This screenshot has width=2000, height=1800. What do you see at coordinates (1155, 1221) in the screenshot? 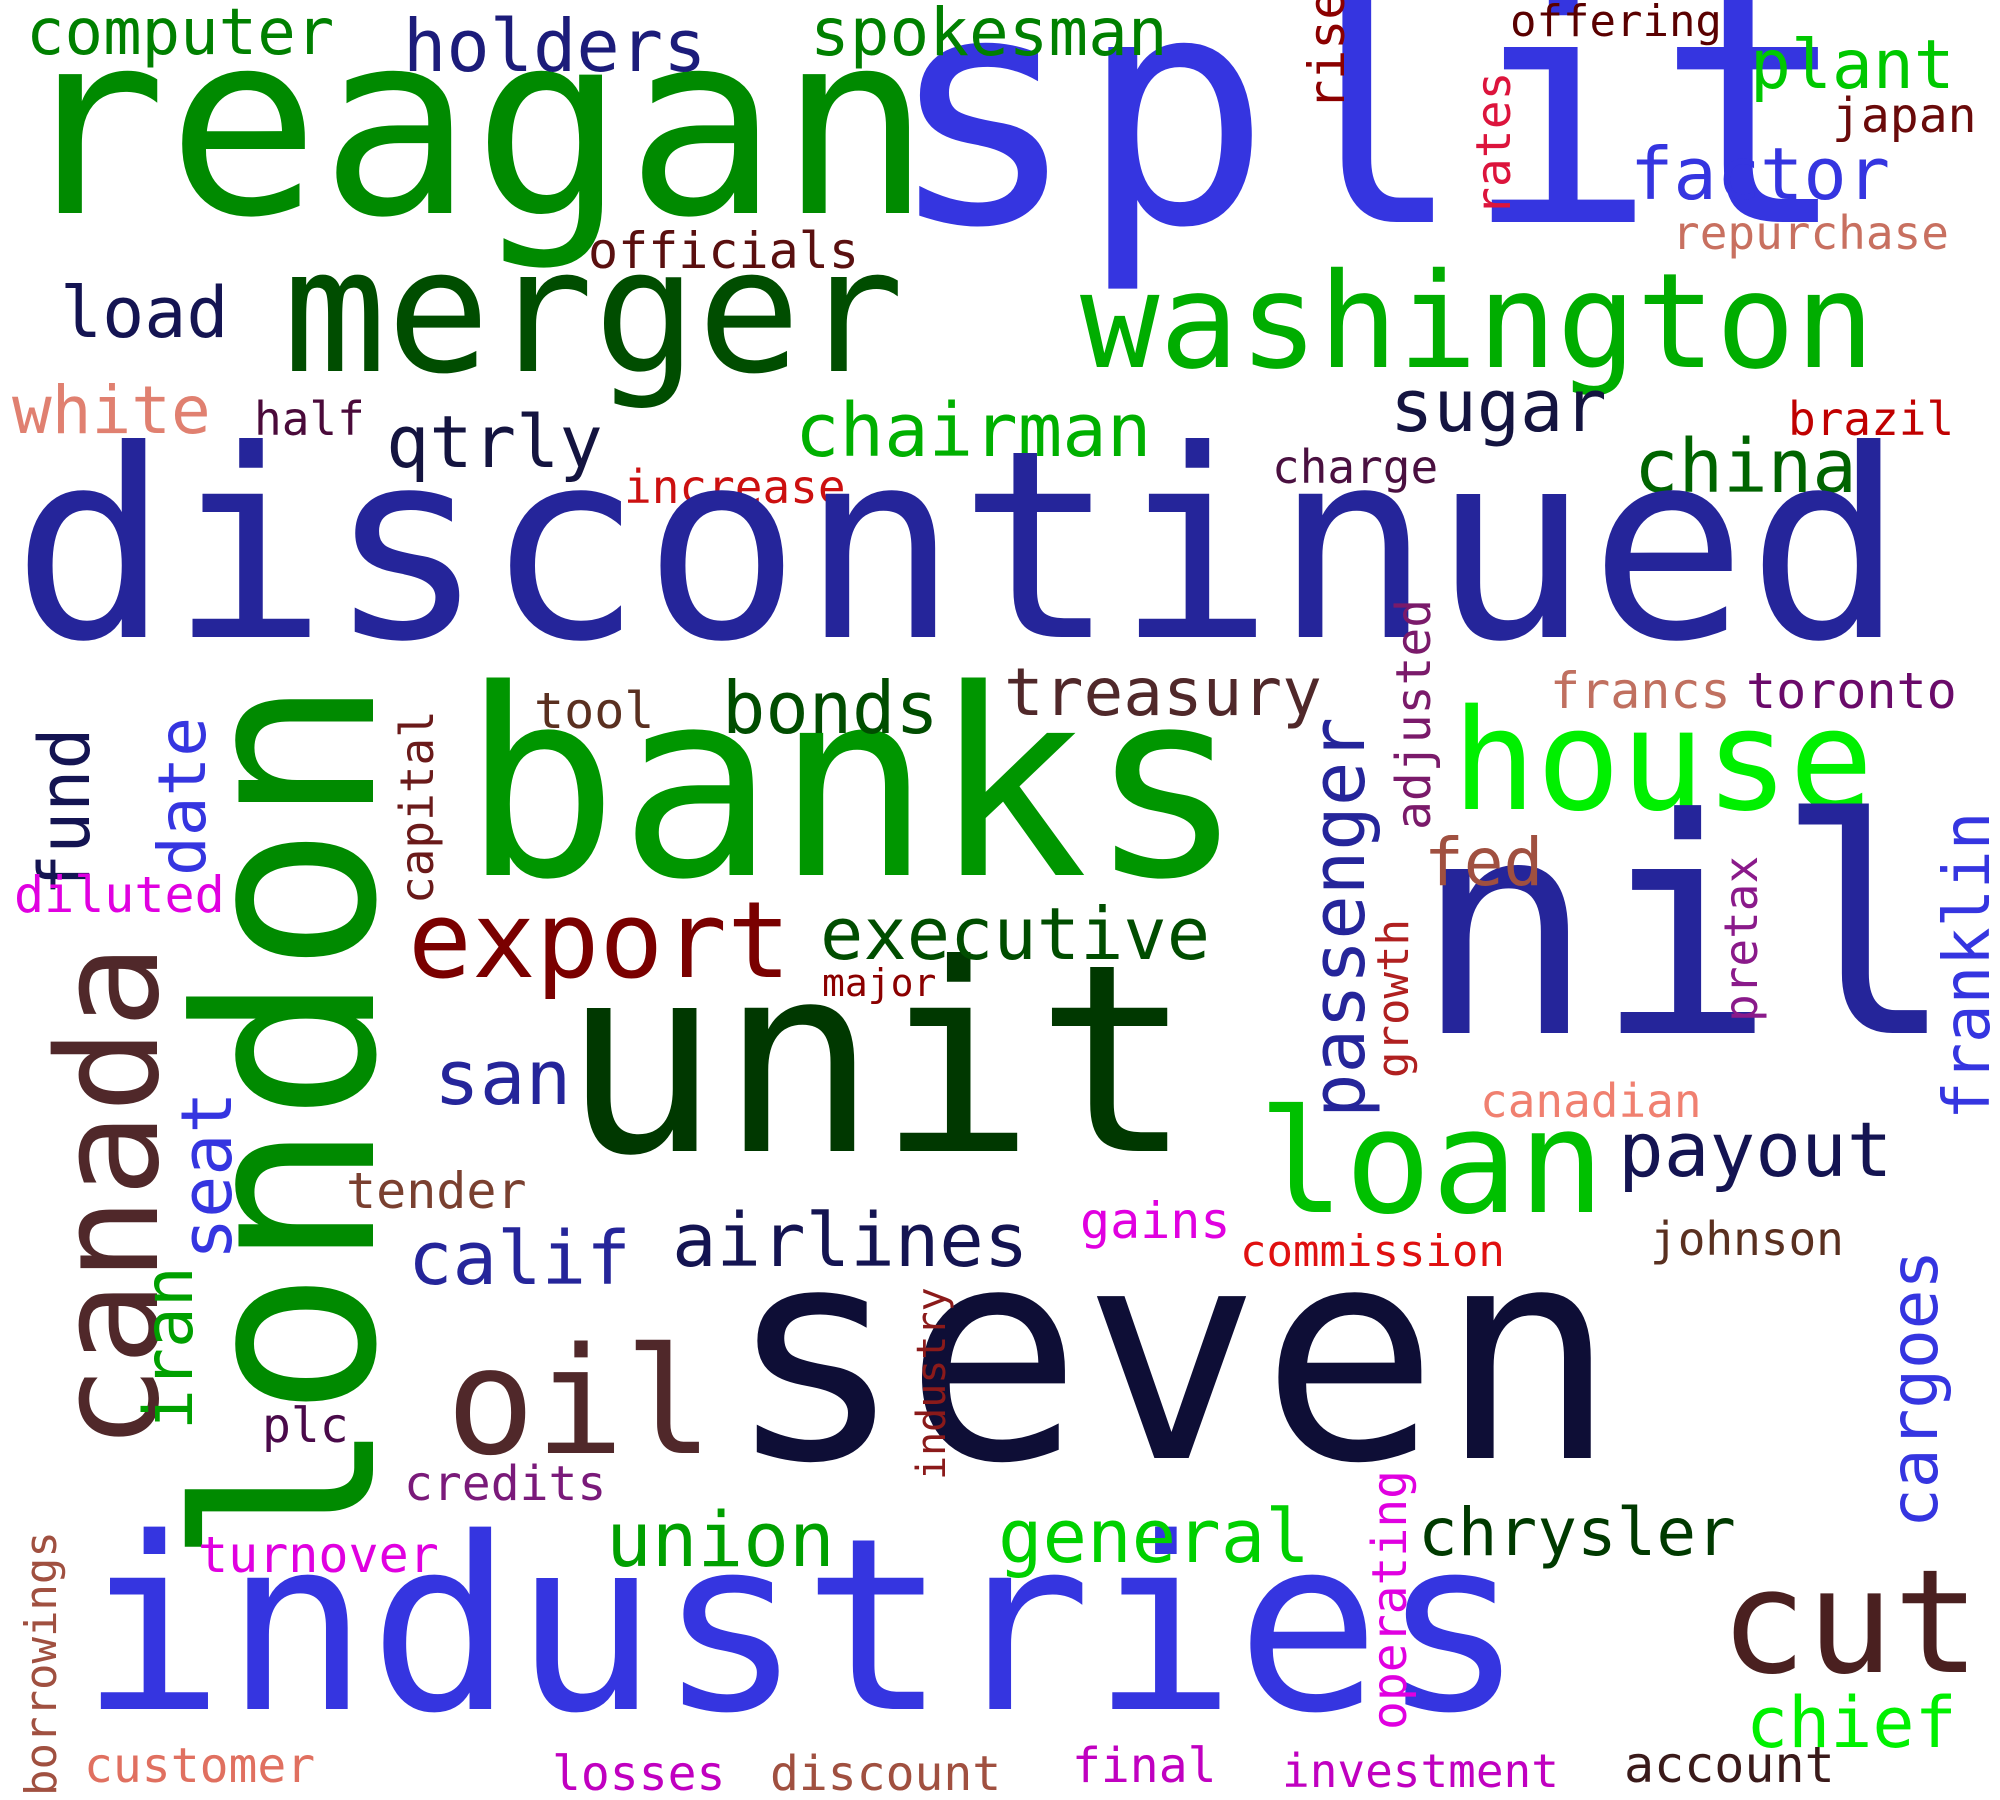
I see `word-gains: gains` at bounding box center [1155, 1221].